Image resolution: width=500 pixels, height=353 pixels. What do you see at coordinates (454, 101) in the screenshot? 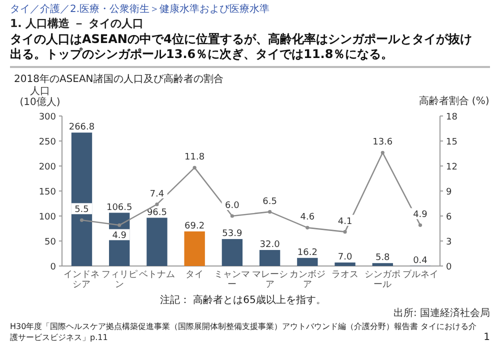
I see `y2-axis-title: 高齢者割合 (%)` at bounding box center [454, 101].